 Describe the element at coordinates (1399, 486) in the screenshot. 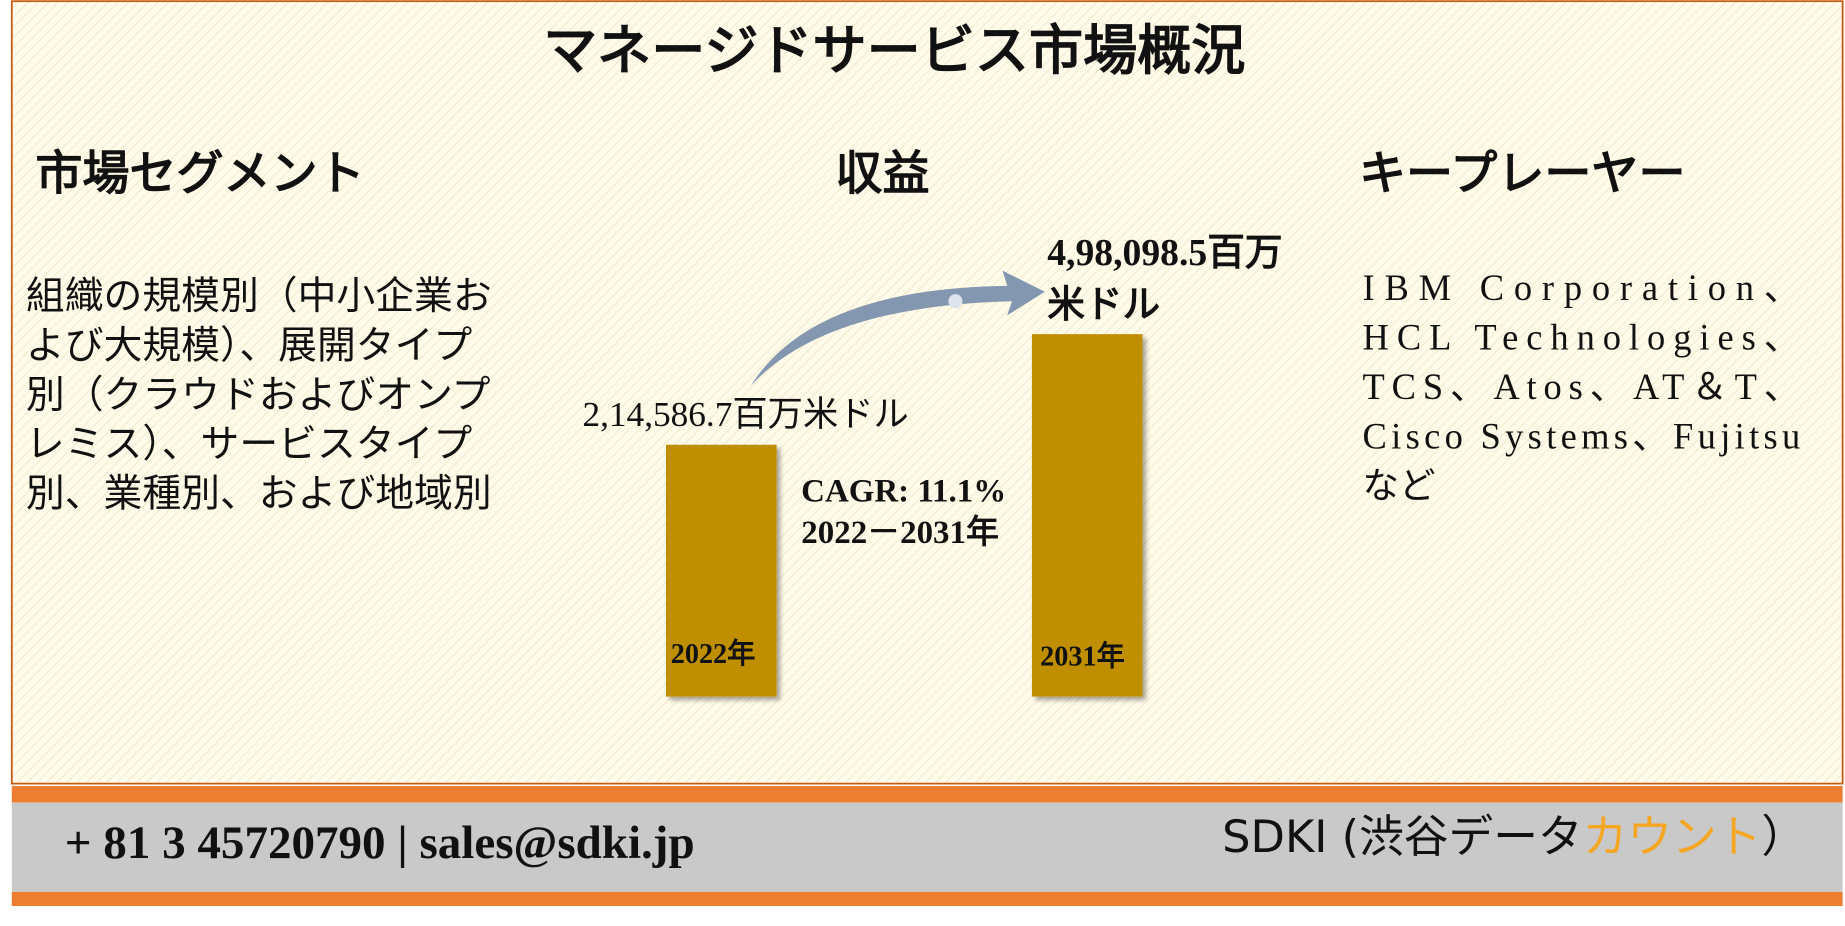

I see `player-line: など` at that location.